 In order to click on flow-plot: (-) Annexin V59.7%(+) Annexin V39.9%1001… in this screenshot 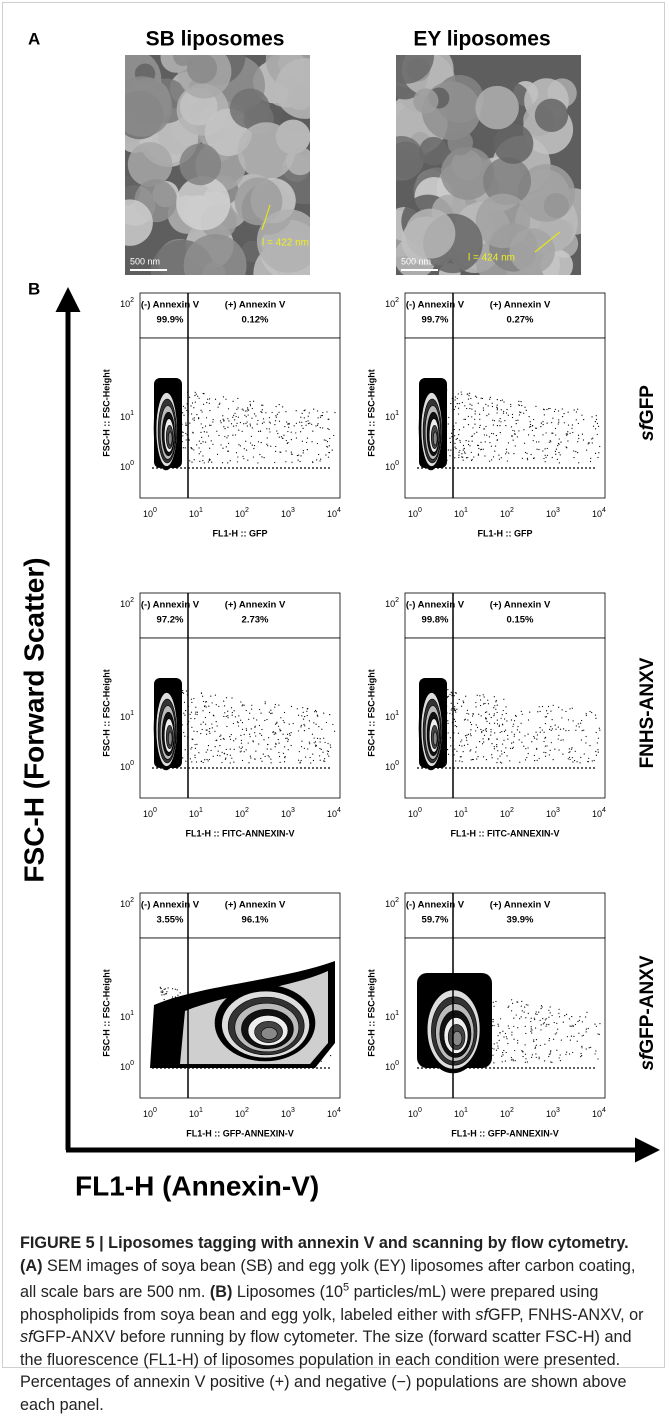, I will do `click(486, 1015)`.